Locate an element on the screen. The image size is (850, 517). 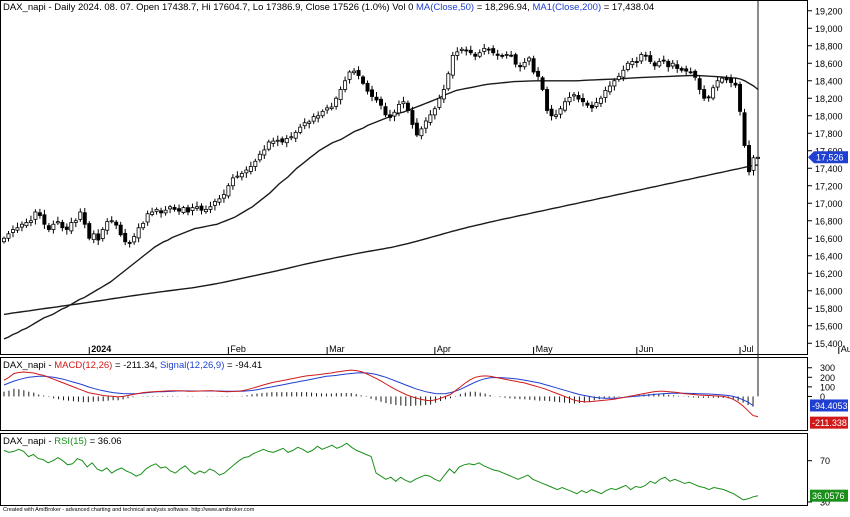
macd-tick-label: 300 is located at coordinates (827, 368).